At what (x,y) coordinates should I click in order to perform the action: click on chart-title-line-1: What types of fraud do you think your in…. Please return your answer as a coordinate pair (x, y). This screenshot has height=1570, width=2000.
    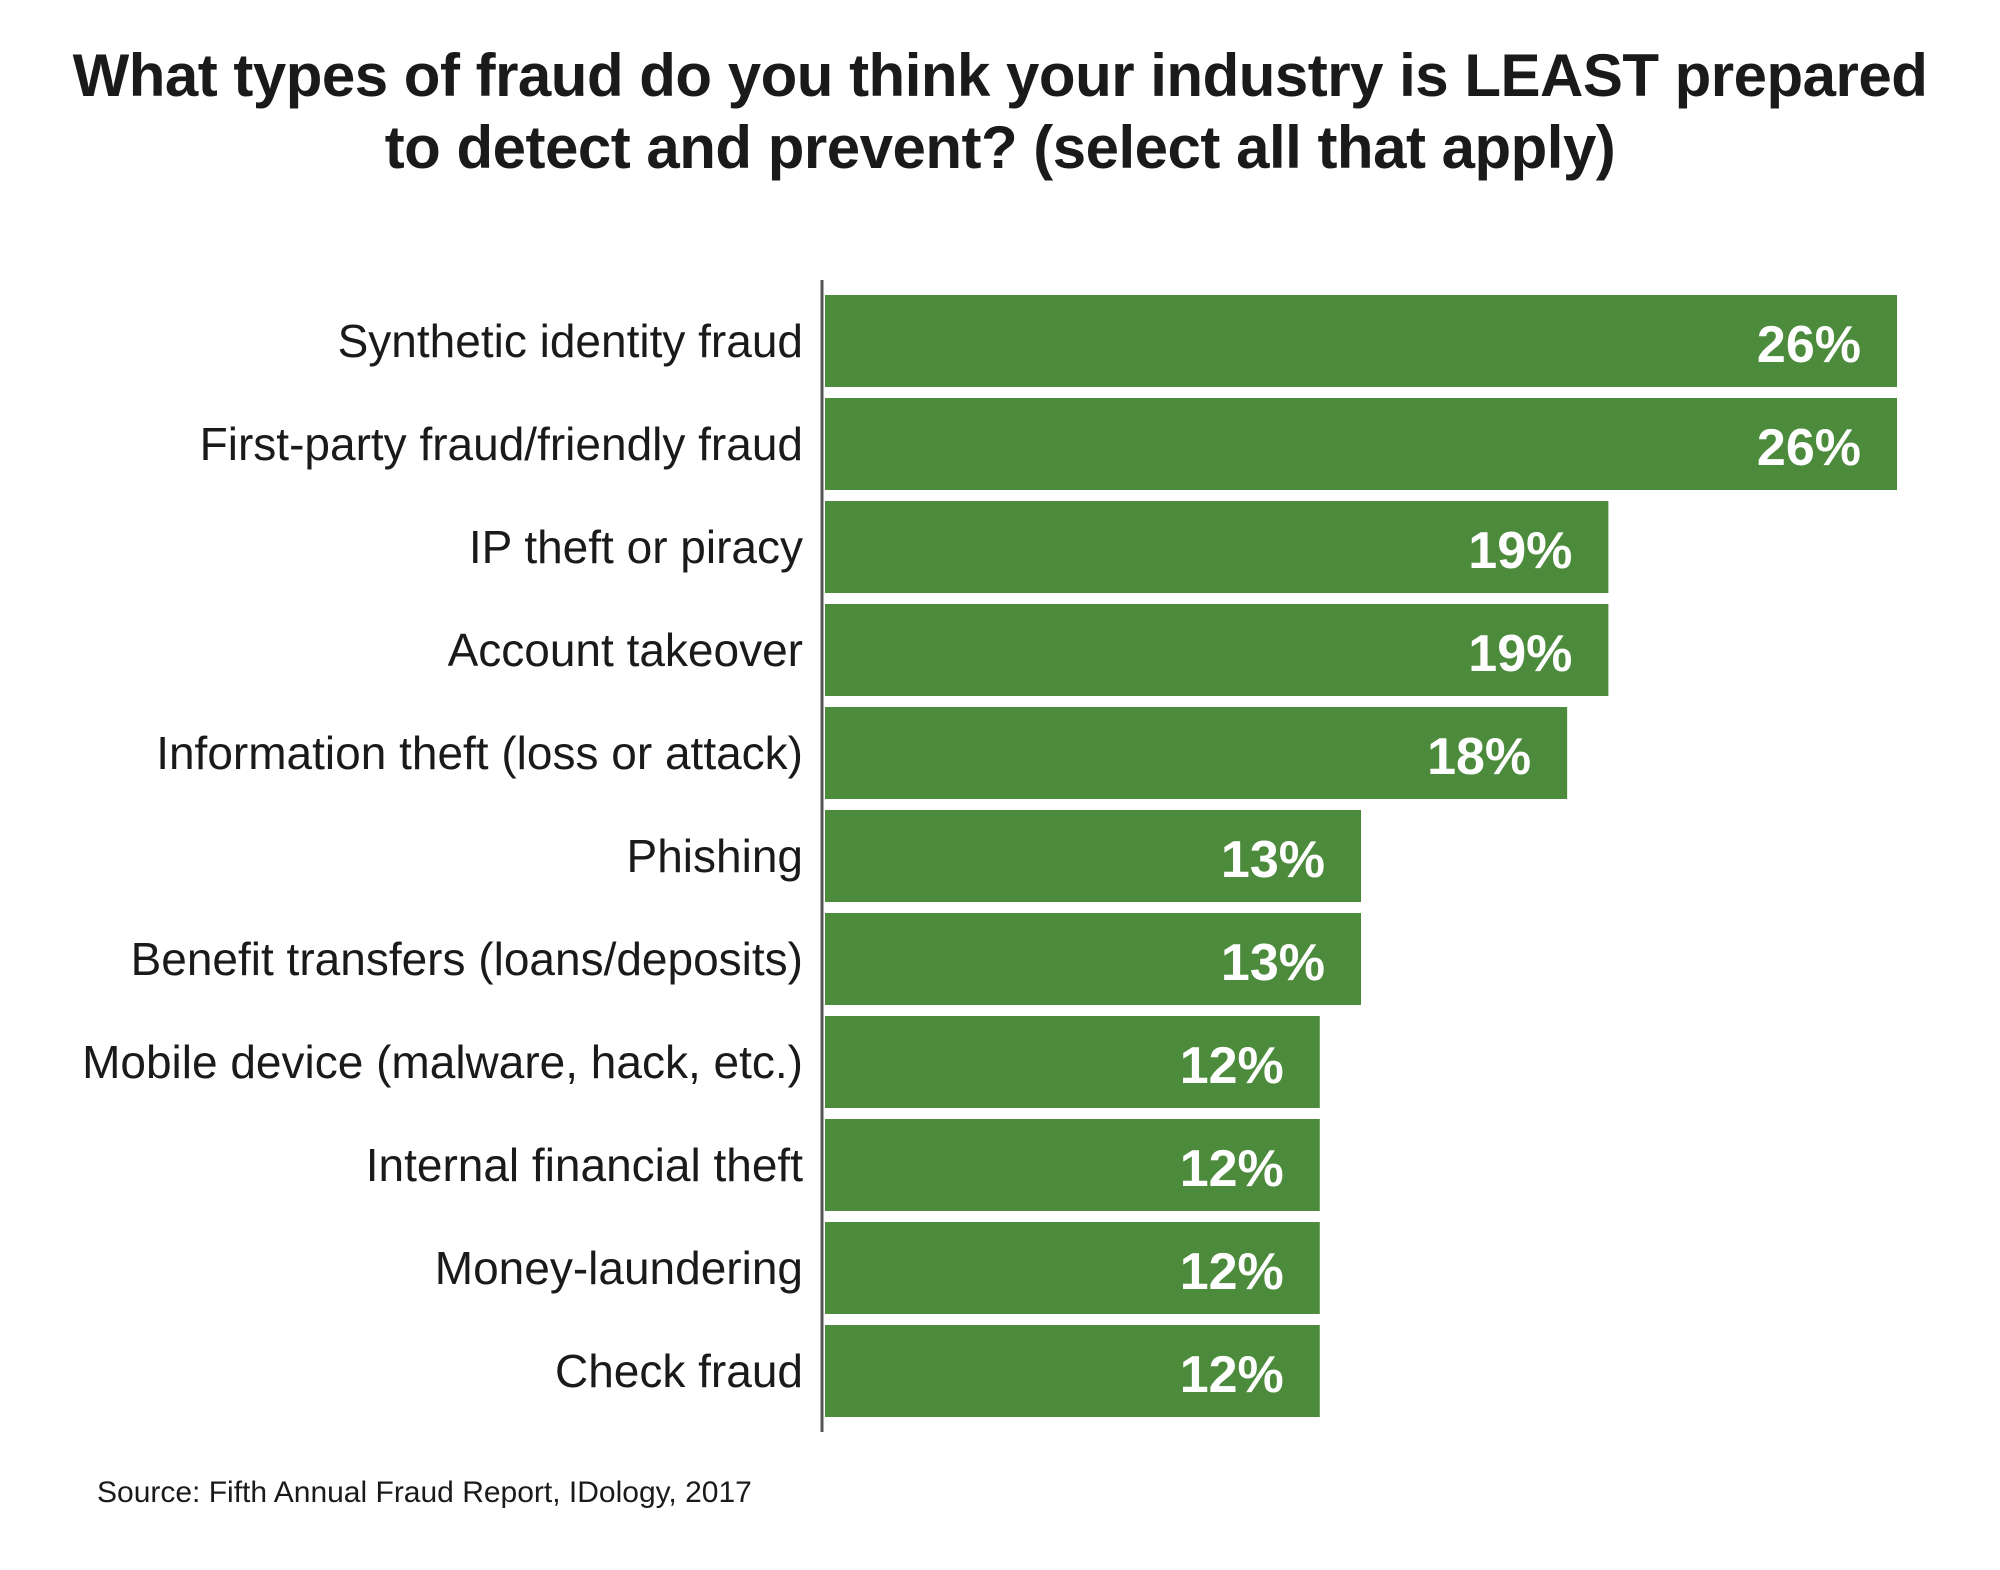
    Looking at the image, I should click on (1000, 75).